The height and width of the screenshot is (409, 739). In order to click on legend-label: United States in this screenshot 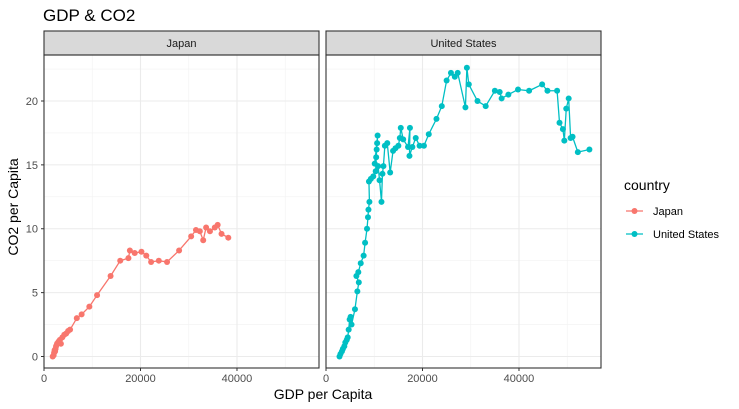, I will do `click(686, 235)`.